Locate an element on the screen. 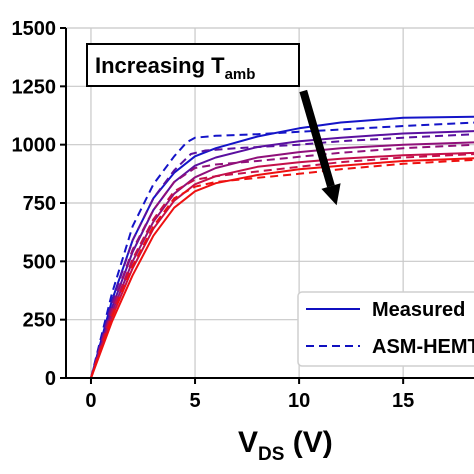 This screenshot has height=474, width=474. annotation: Increasing Tamb is located at coordinates (193, 65).